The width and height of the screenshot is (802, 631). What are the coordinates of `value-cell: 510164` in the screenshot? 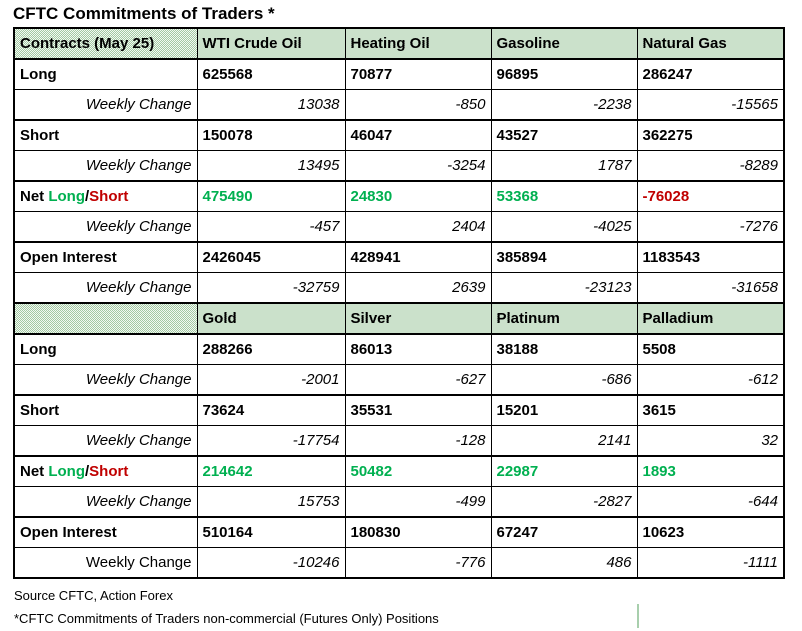 It's located at (271, 532).